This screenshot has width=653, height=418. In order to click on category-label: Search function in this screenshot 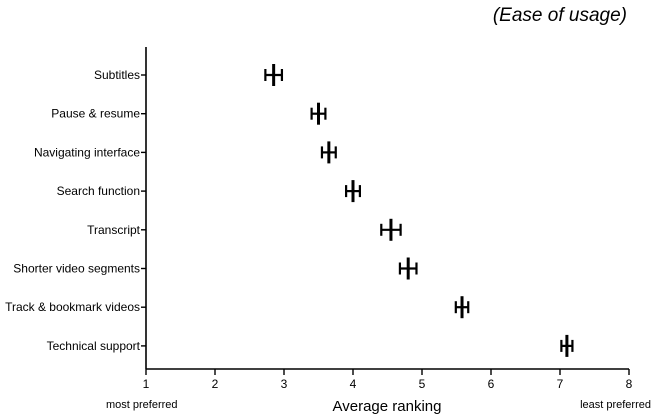, I will do `click(98, 191)`.